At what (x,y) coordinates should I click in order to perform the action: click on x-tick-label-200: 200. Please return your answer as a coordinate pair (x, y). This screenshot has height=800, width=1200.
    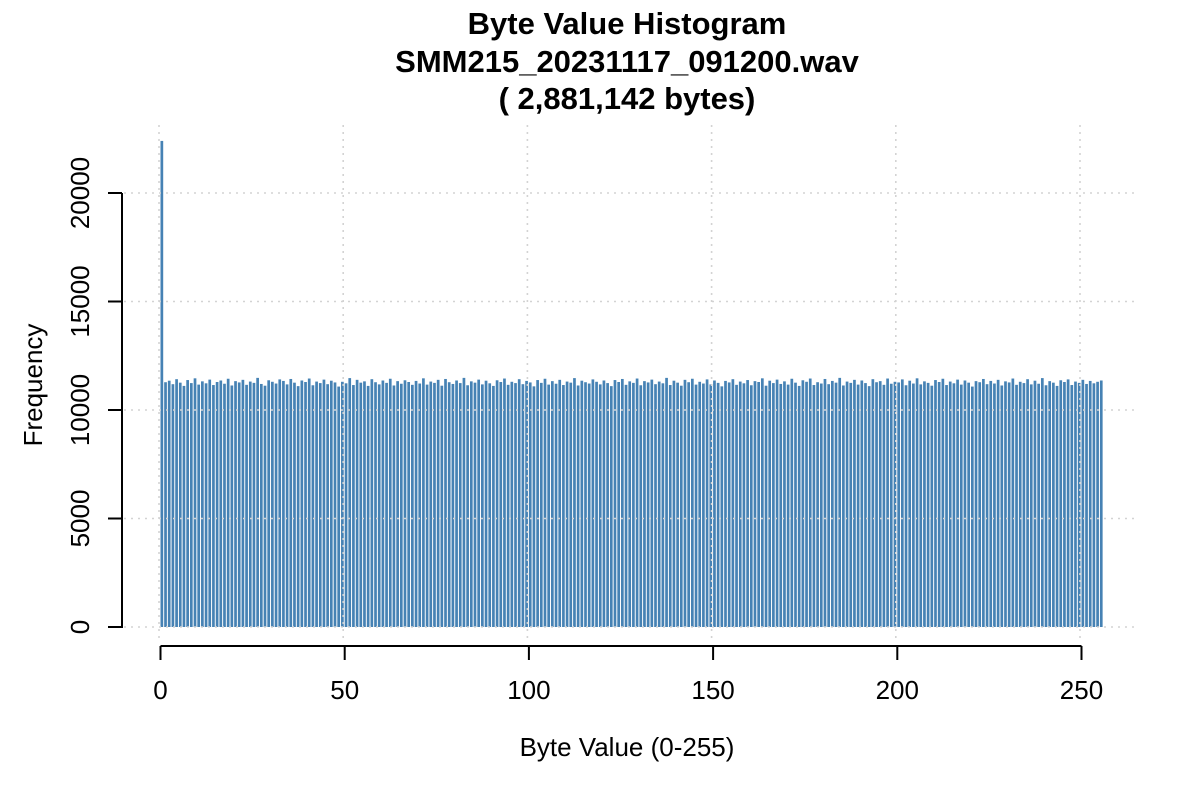
    Looking at the image, I should click on (897, 690).